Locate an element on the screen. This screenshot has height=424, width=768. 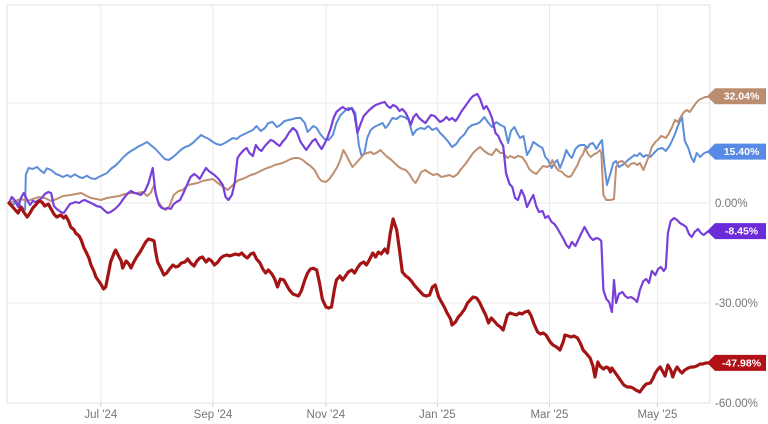
series-tan-value-badge is located at coordinates (736, 96).